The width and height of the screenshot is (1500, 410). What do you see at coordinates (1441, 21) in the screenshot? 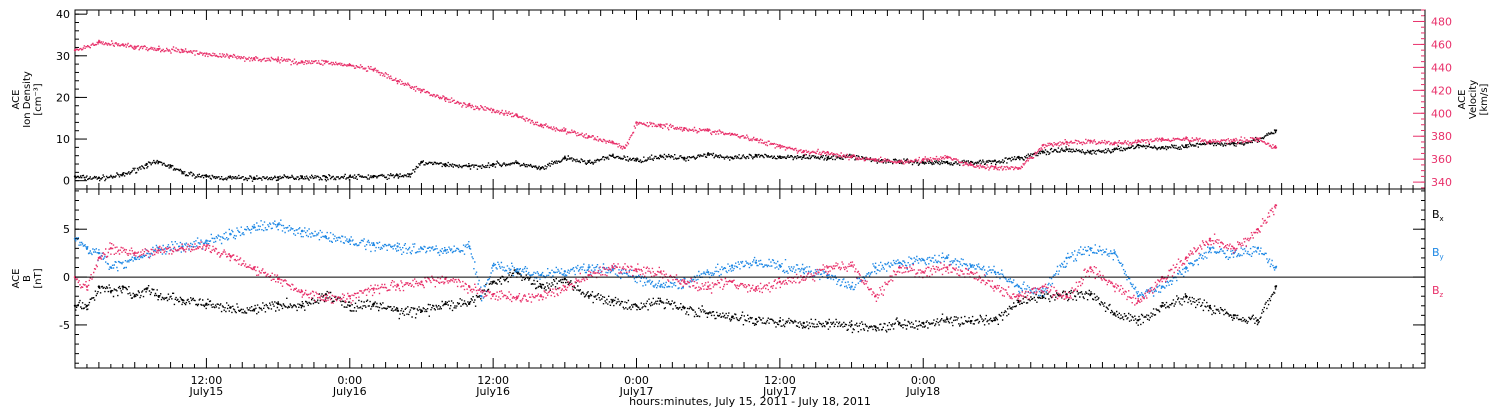
I see `tick-label: 480` at bounding box center [1441, 21].